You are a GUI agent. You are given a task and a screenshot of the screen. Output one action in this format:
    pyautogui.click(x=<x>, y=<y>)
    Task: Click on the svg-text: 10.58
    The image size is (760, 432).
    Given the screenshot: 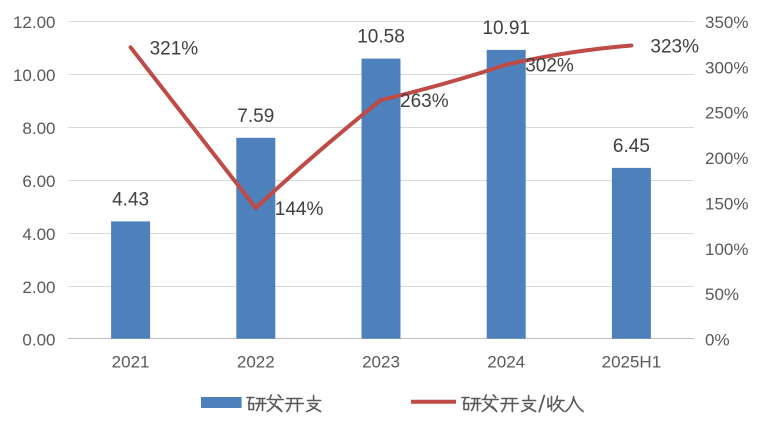 What is the action you would take?
    pyautogui.click(x=381, y=37)
    